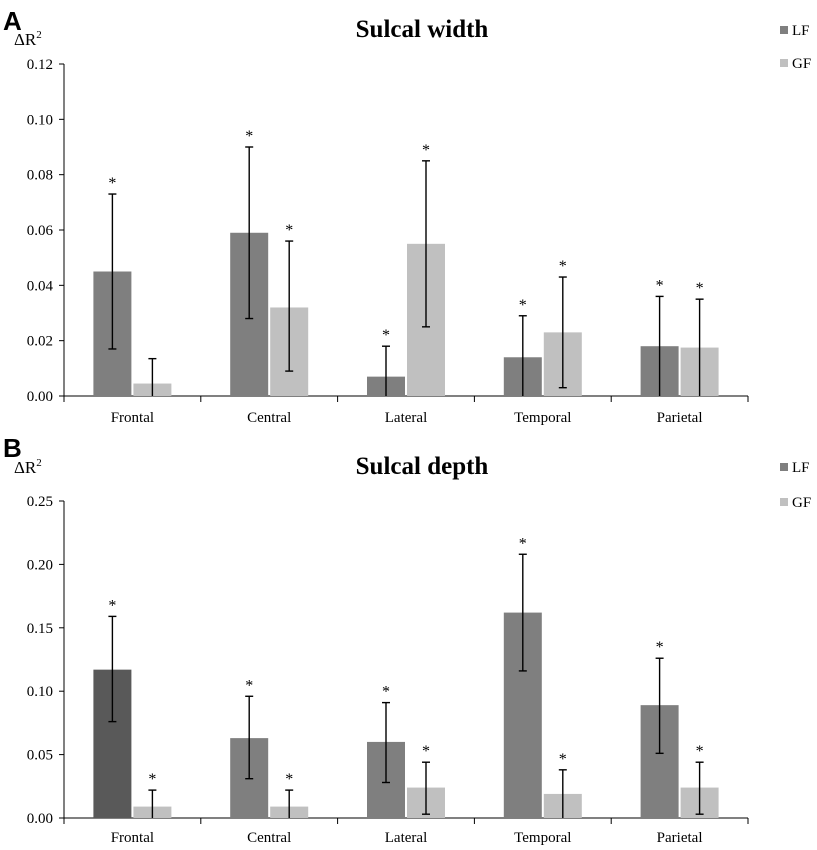 The height and width of the screenshot is (850, 817). What do you see at coordinates (422, 466) in the screenshot?
I see `chart-title: Sulcal depth` at bounding box center [422, 466].